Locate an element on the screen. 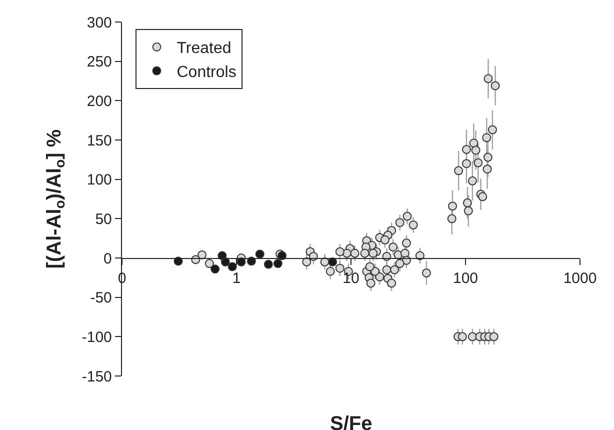  legend-label: Treated is located at coordinates (204, 49).